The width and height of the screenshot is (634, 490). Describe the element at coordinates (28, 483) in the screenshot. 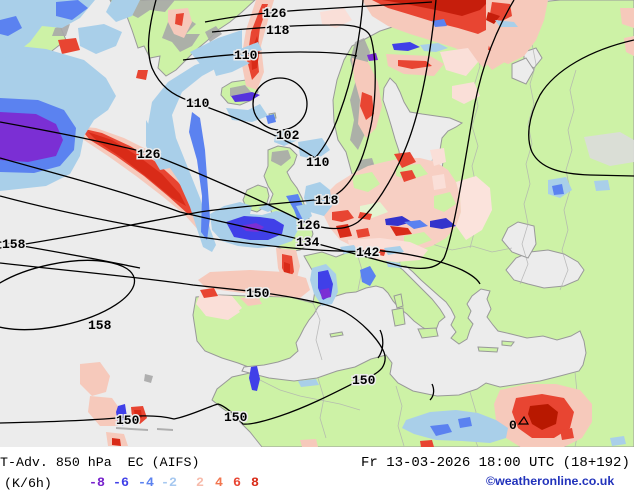

I see `svg-text: (K/6h)` at that location.